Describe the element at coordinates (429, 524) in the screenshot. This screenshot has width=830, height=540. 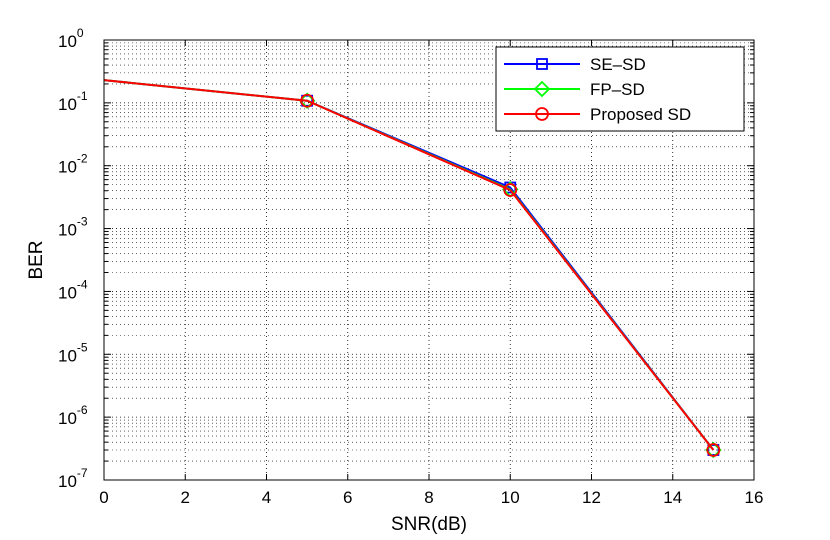
I see `x-axis-label: SNR(dB)` at that location.